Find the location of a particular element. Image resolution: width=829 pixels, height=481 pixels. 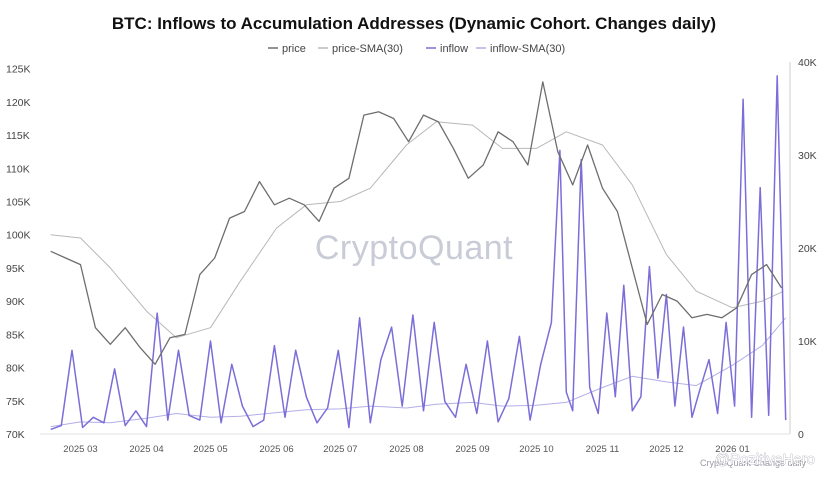

x-tick-label: 2025 10 is located at coordinates (536, 449).